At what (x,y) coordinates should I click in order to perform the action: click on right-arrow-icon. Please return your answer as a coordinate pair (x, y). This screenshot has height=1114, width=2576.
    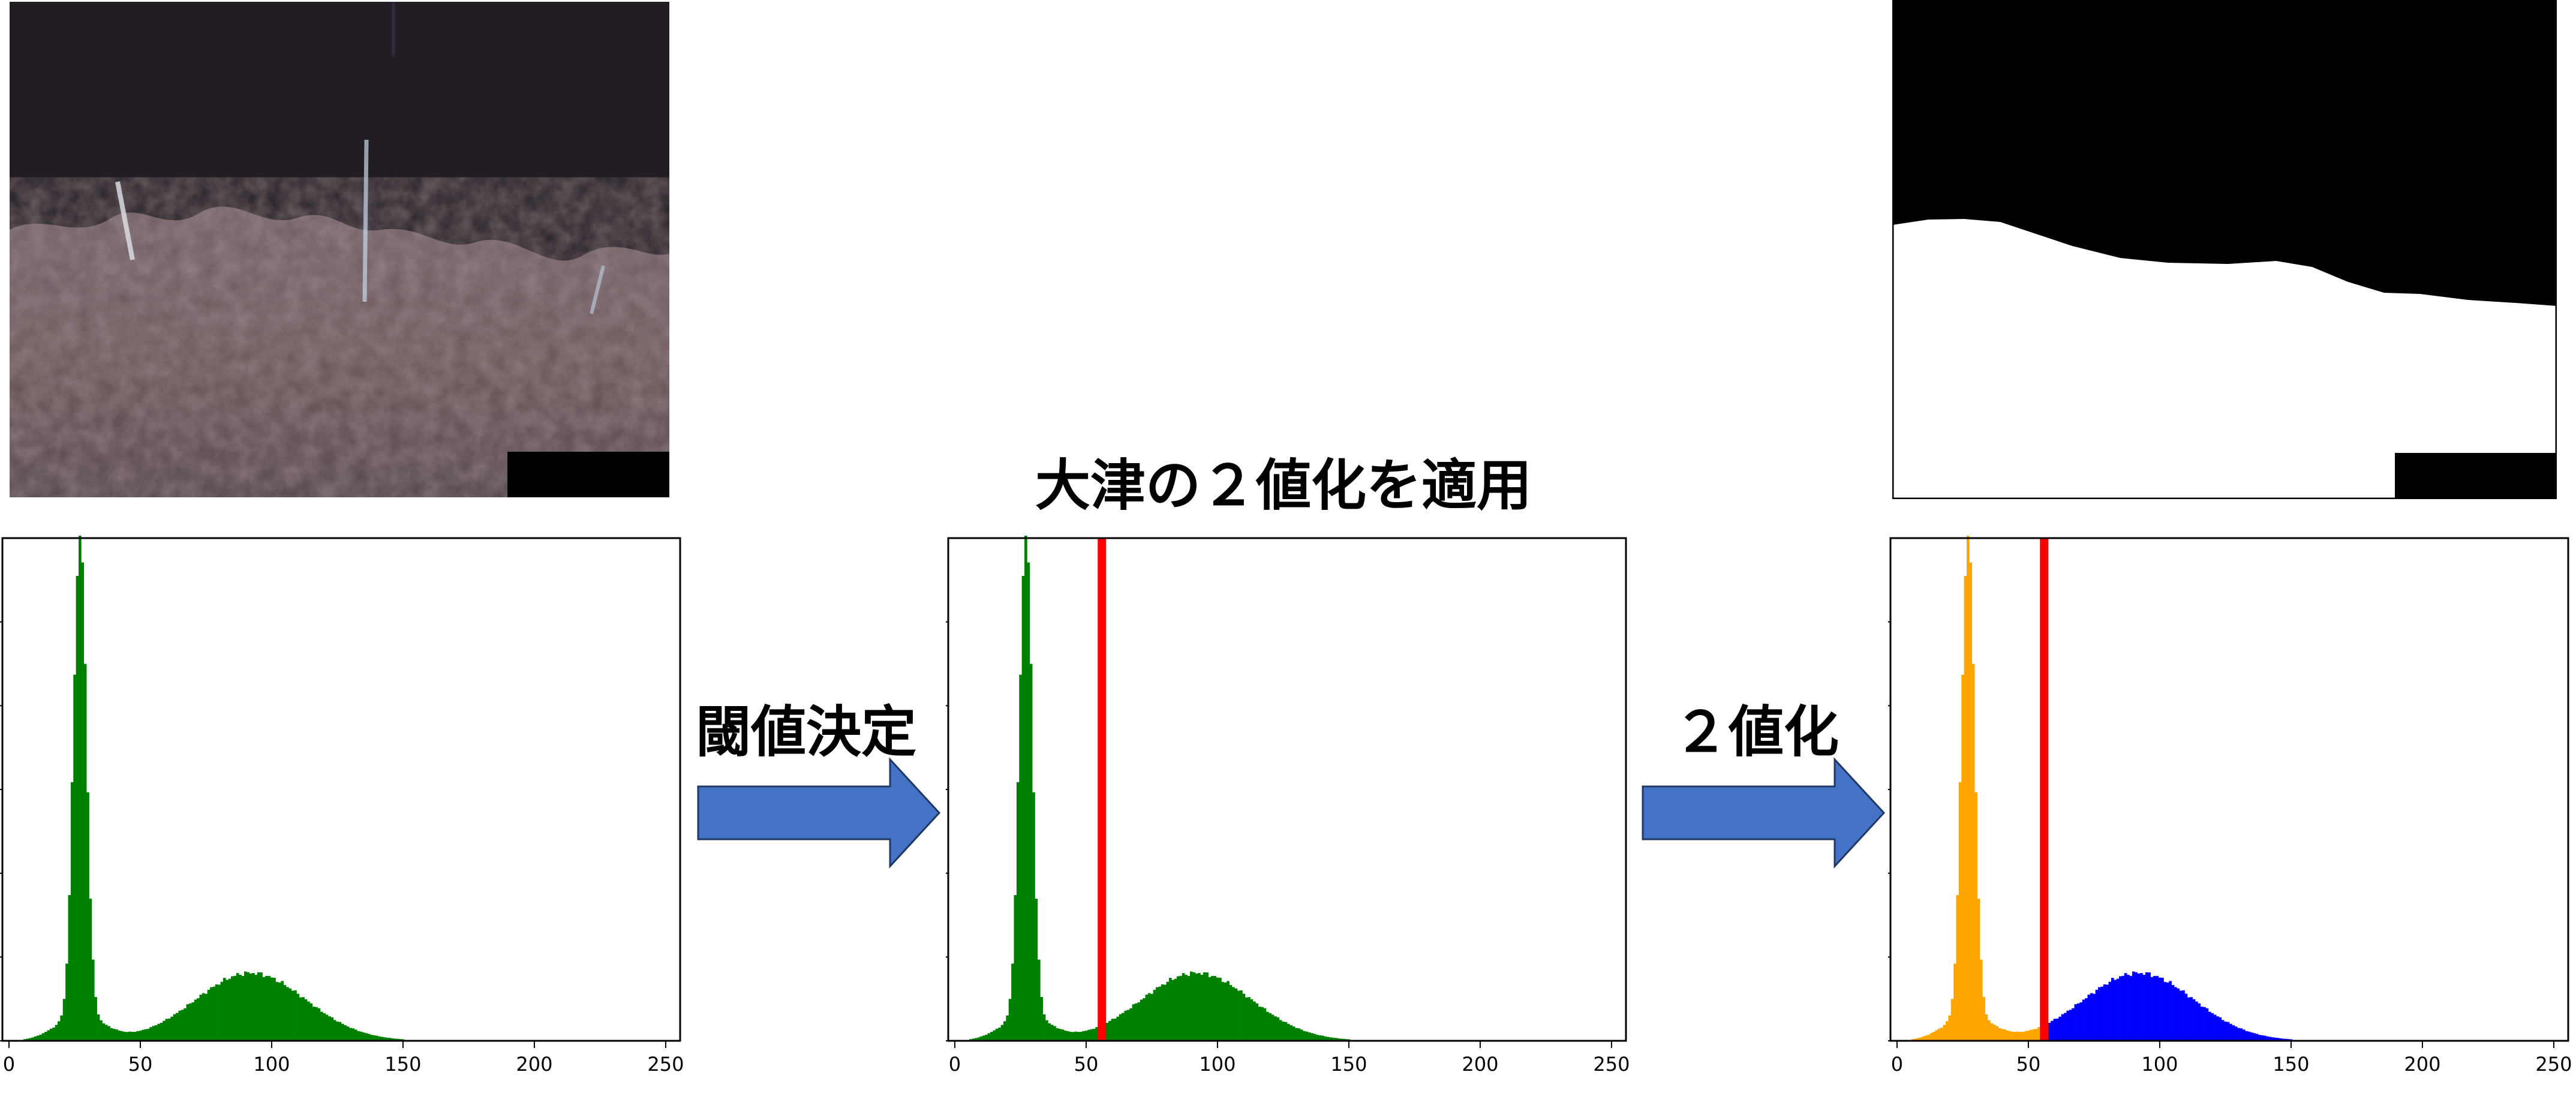
    Looking at the image, I should click on (819, 813).